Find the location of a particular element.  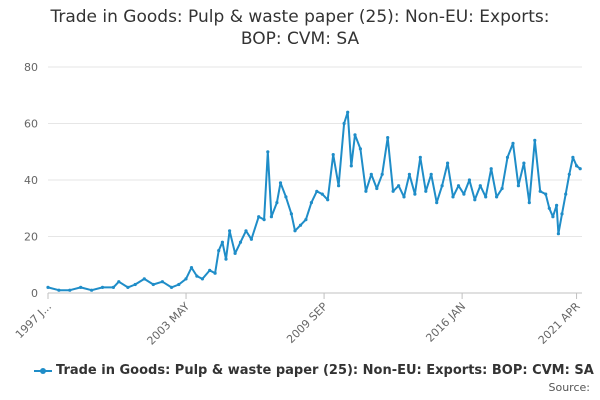

credits: Source: is located at coordinates (569, 387).